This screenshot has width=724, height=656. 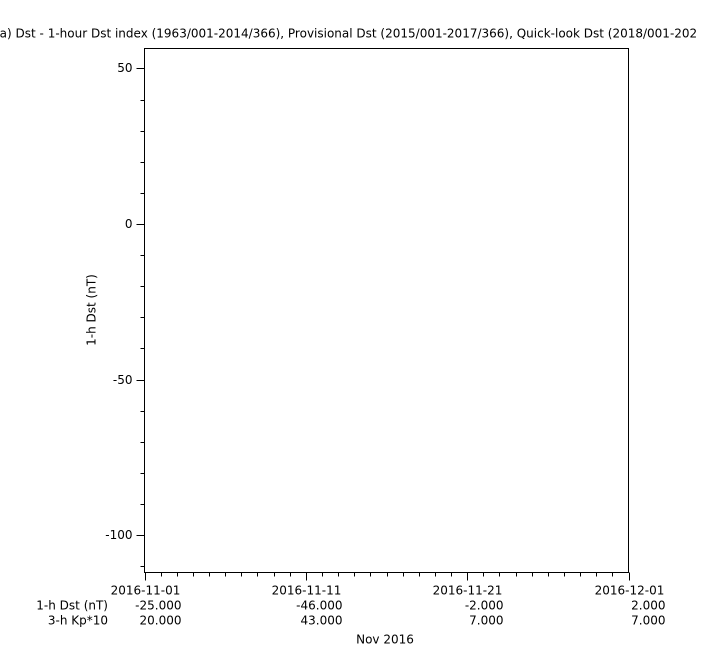 I want to click on x-tick-label: 2016-11-11, so click(x=307, y=591).